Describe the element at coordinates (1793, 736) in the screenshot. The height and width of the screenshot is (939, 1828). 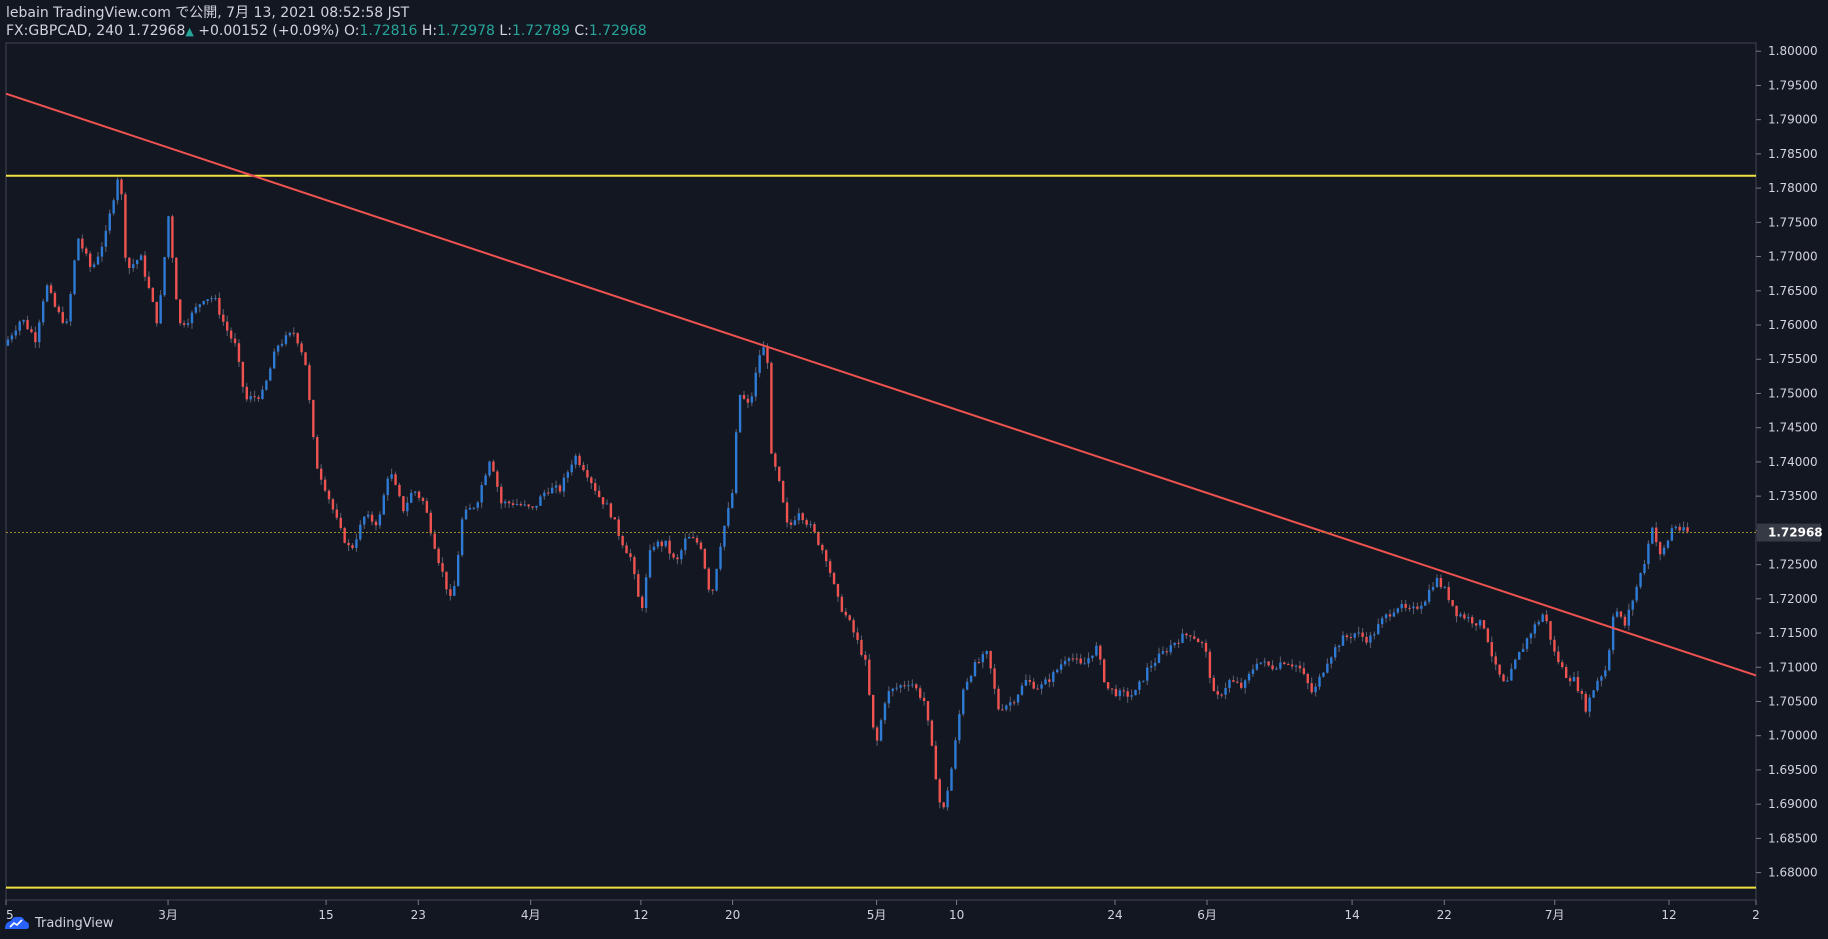
I see `y-tick-label: 1.70000` at that location.